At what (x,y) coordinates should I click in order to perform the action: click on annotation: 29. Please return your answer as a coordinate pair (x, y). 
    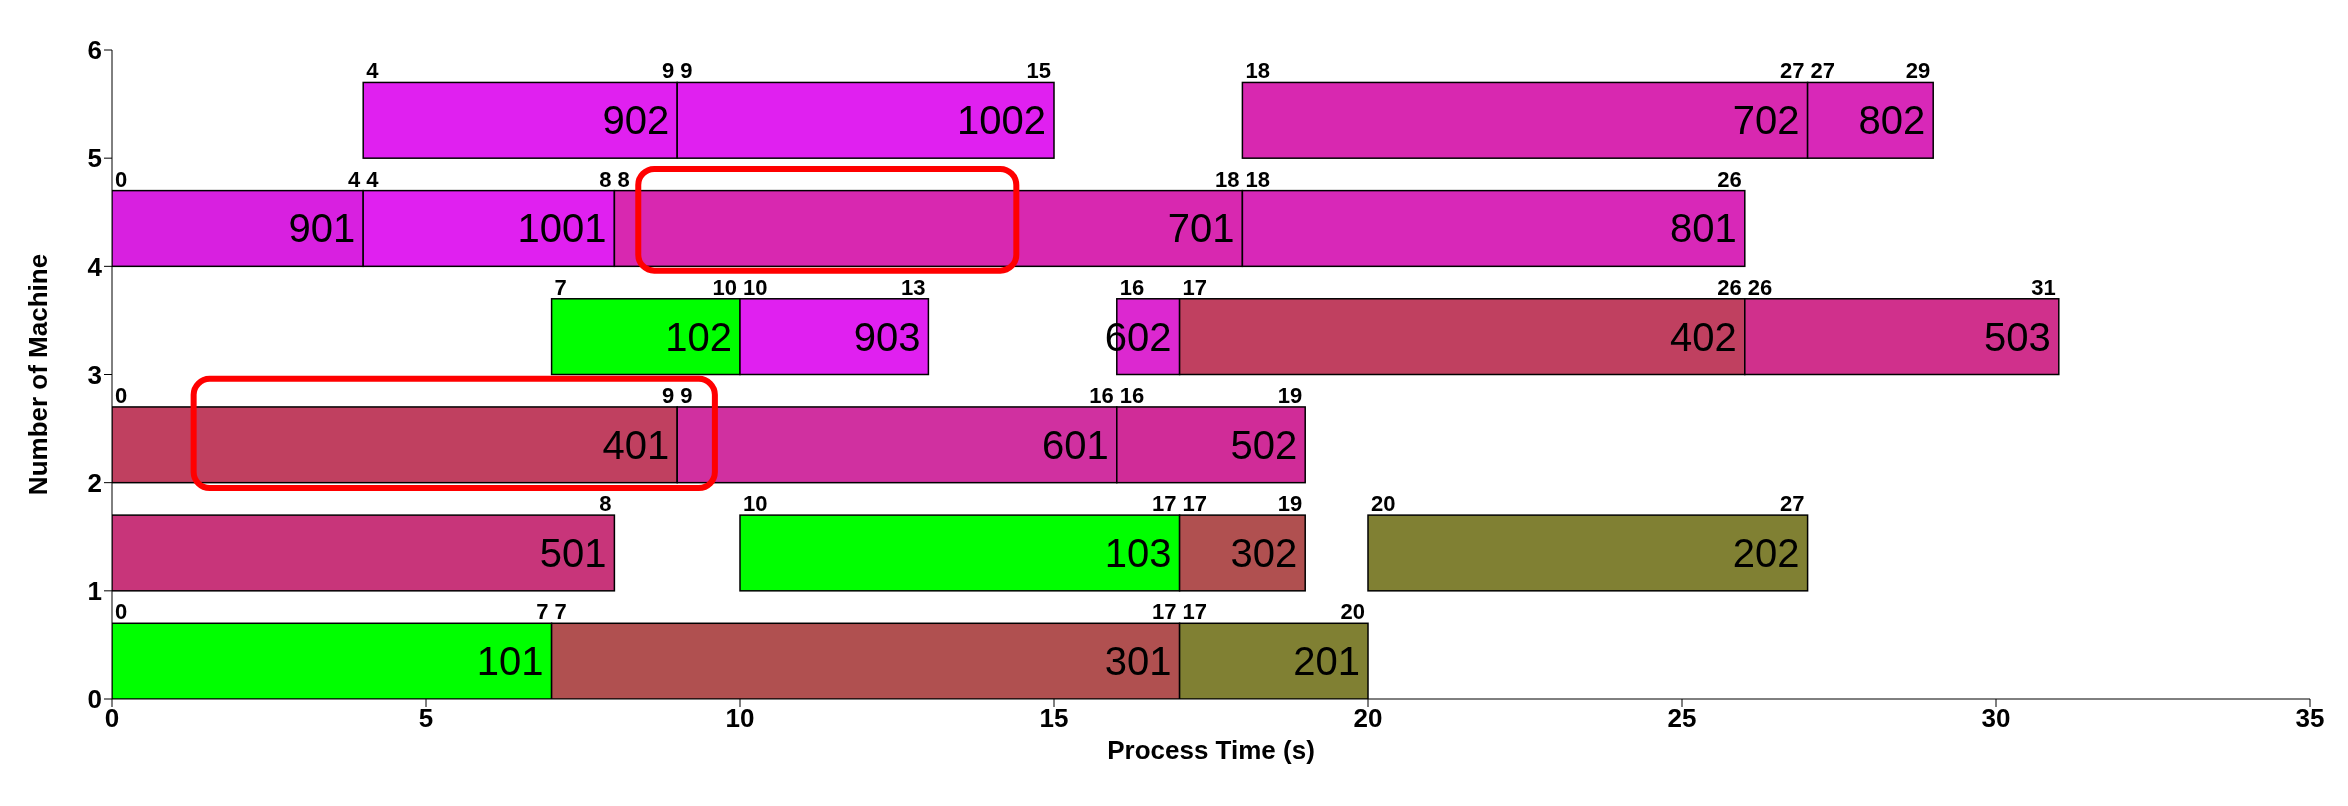
    Looking at the image, I should click on (1918, 71).